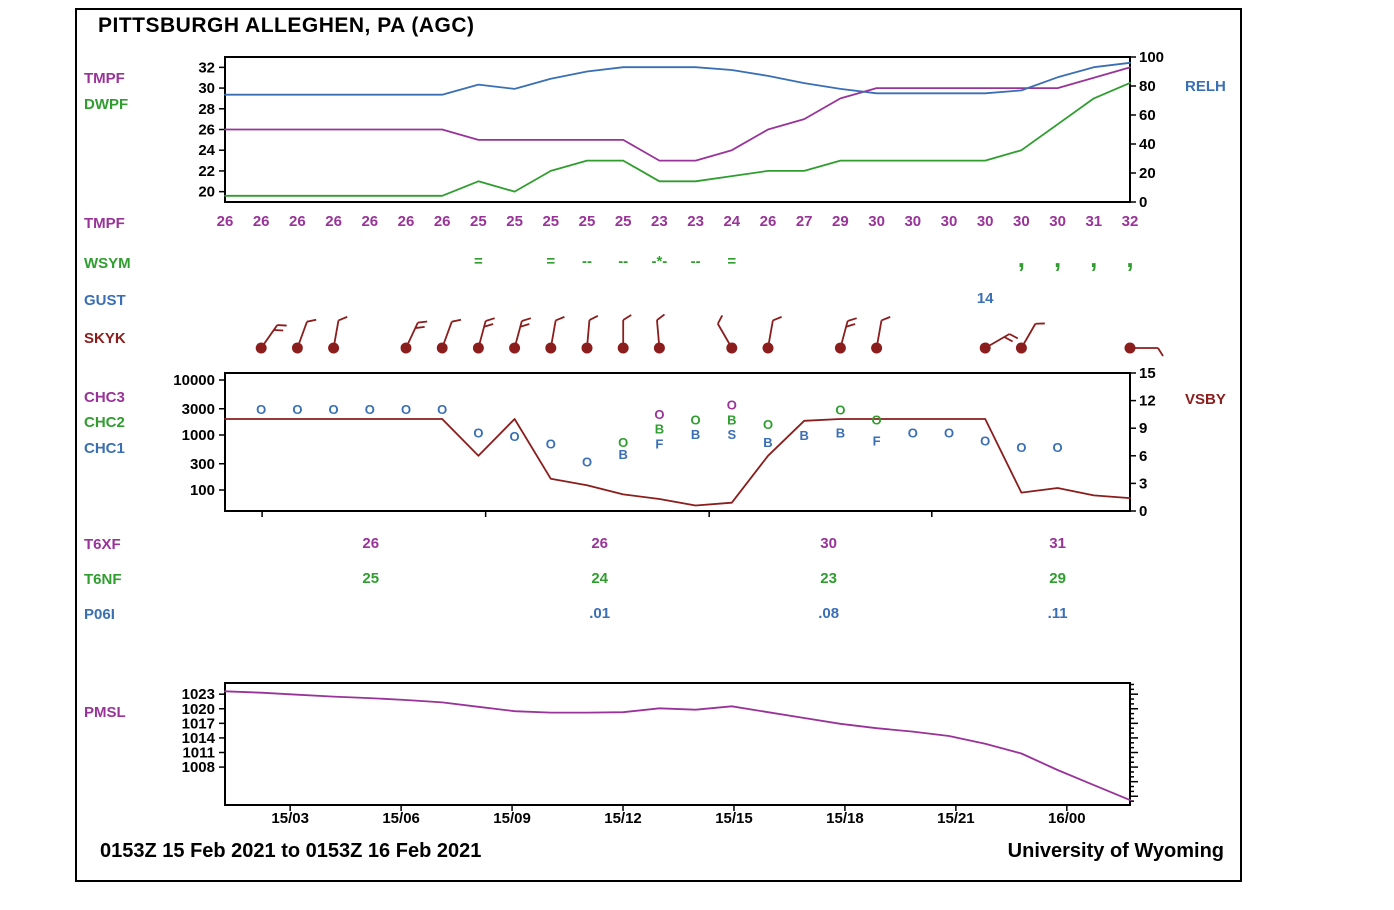 This screenshot has width=1394, height=910. I want to click on time-axis-label: 15/18, so click(845, 818).